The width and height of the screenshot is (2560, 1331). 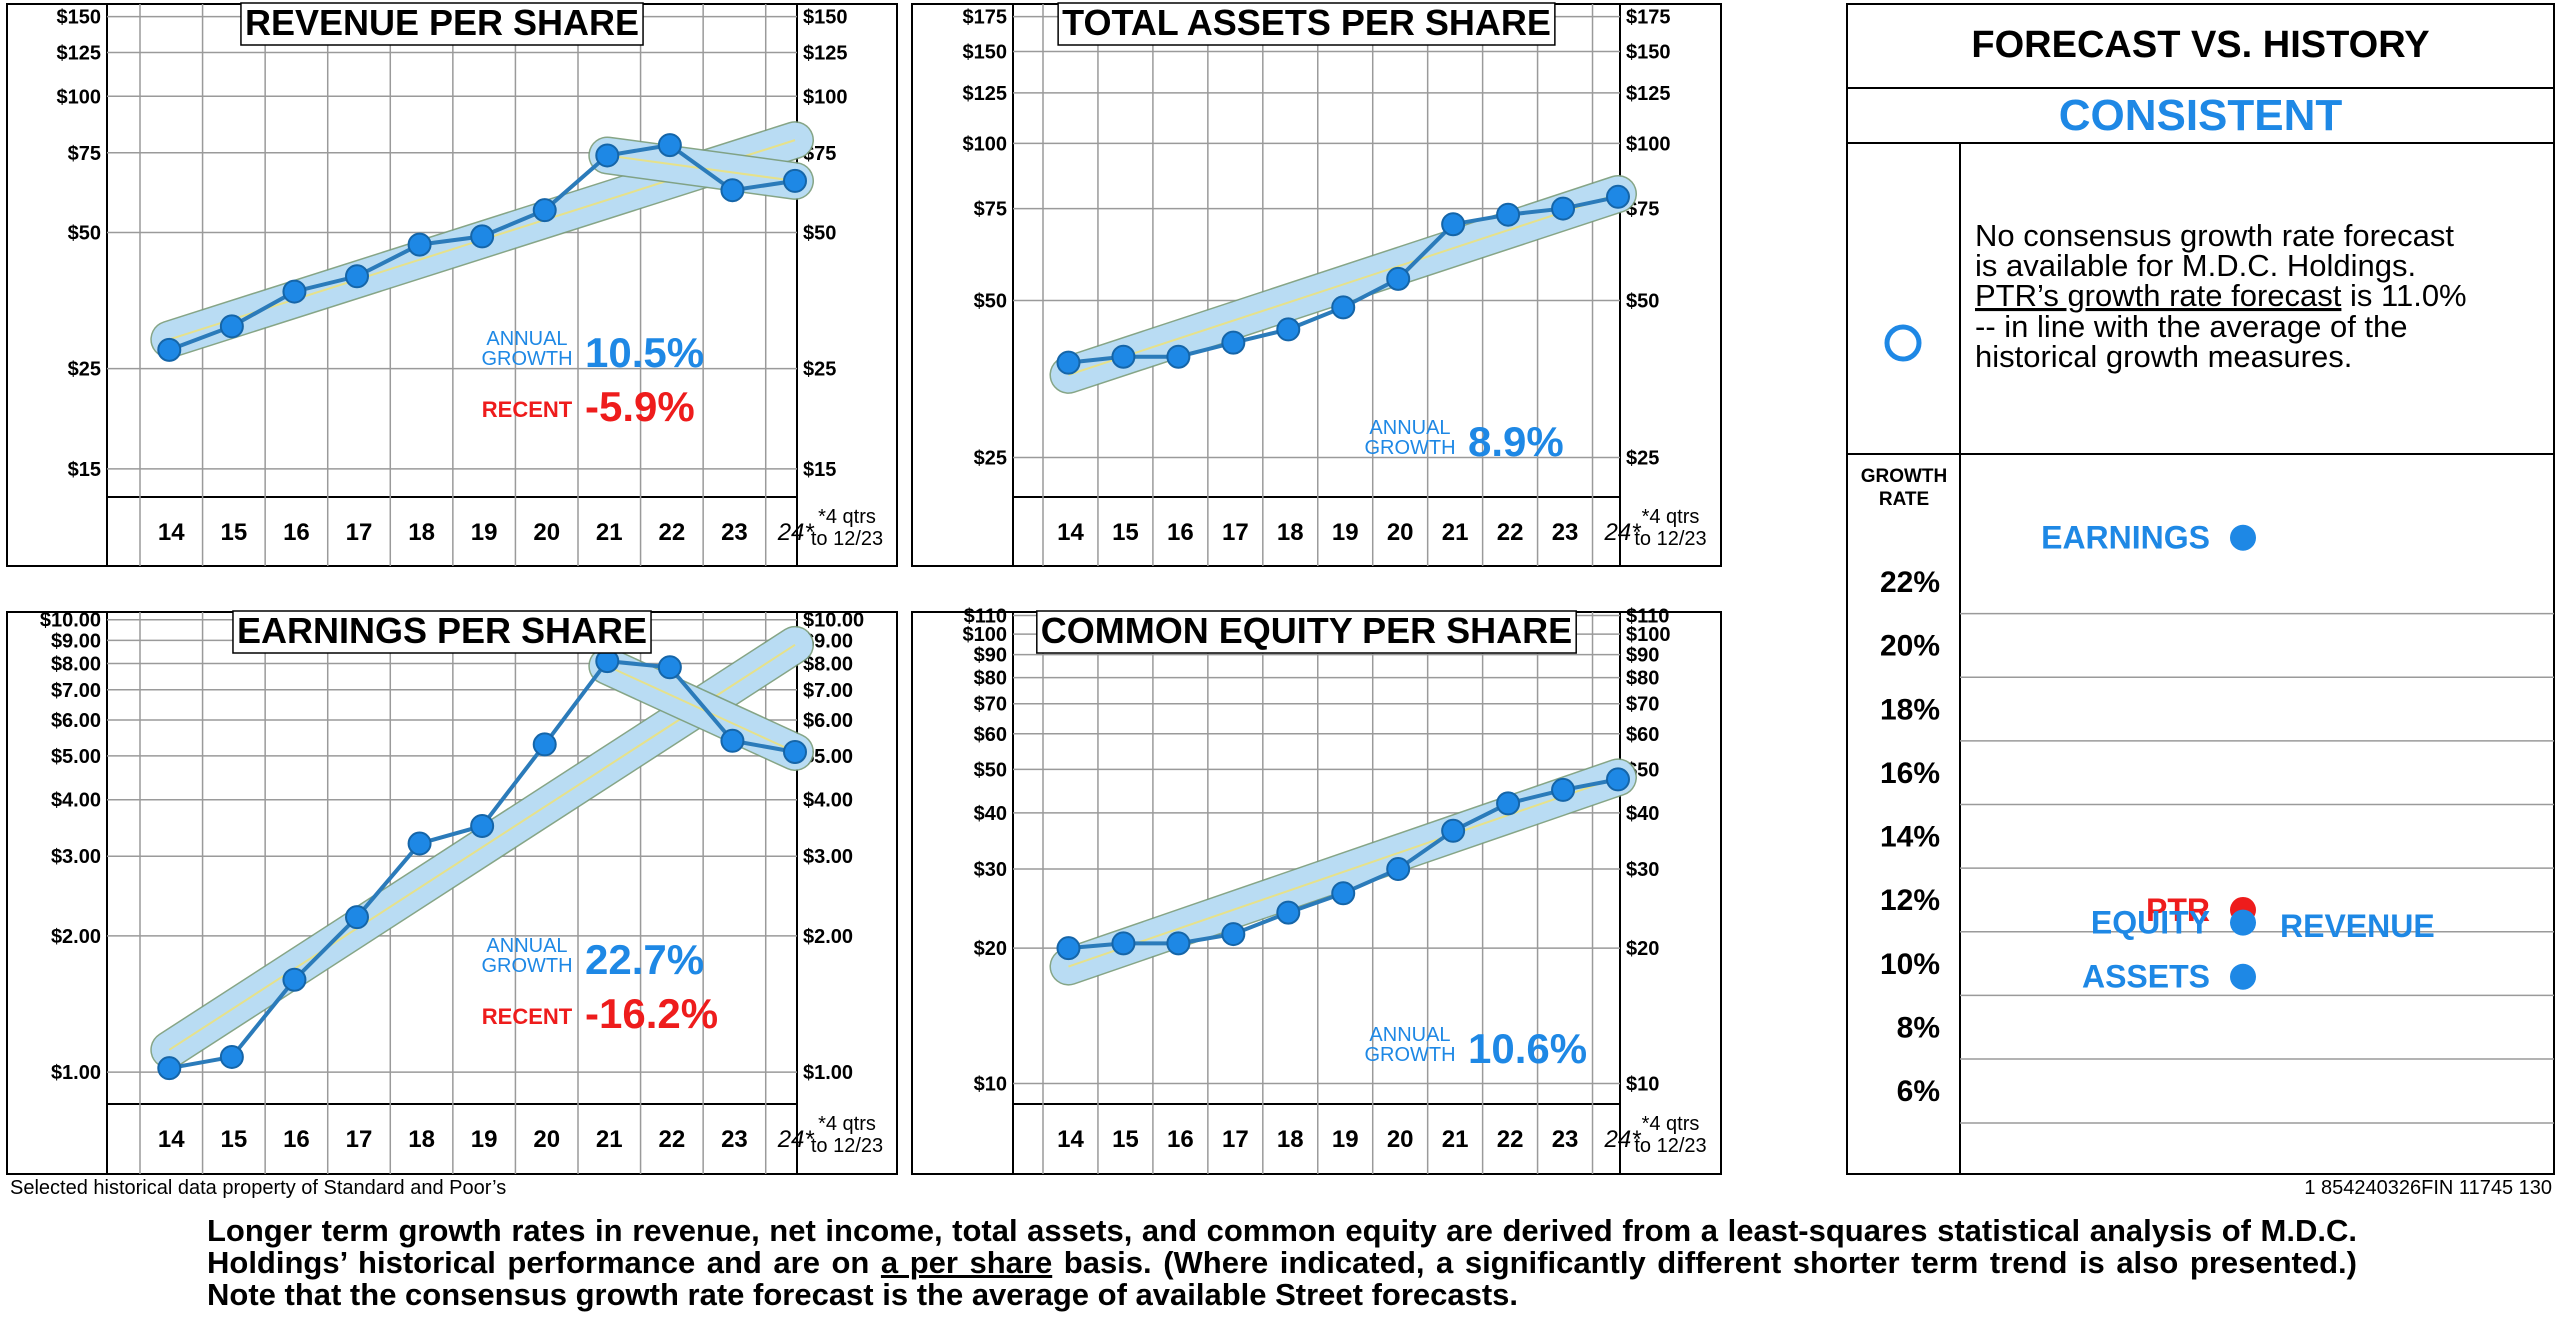 What do you see at coordinates (70, 621) in the screenshot?
I see `y-tick-label-left: $10.00` at bounding box center [70, 621].